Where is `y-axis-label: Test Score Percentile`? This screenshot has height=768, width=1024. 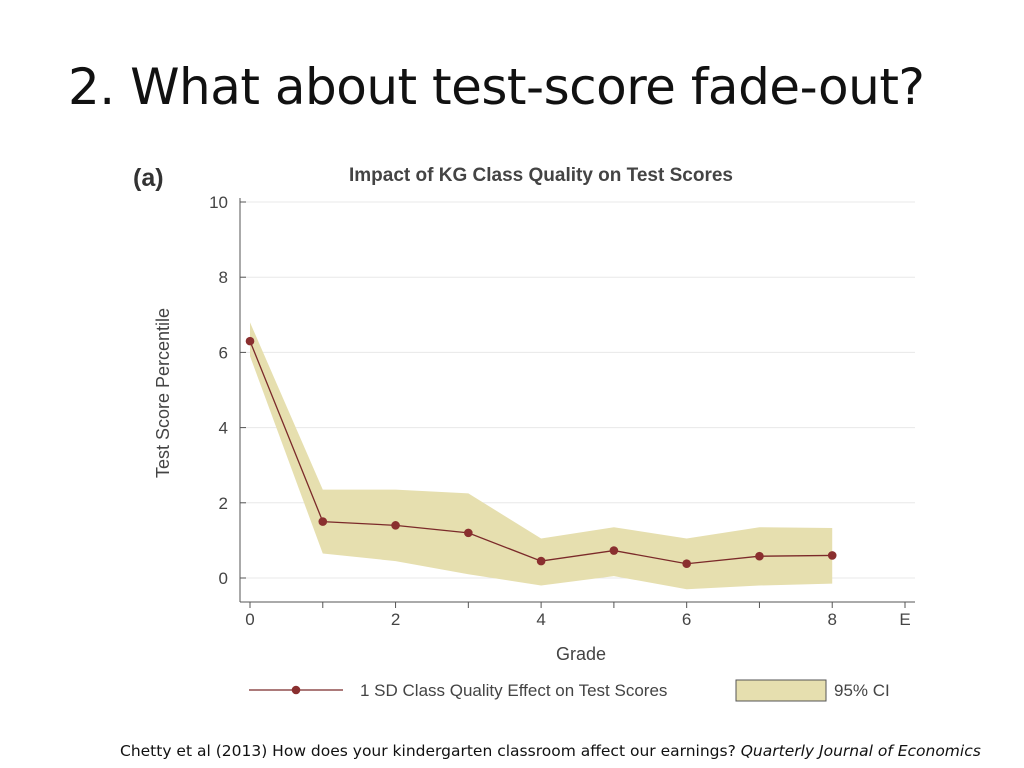 y-axis-label: Test Score Percentile is located at coordinates (163, 393).